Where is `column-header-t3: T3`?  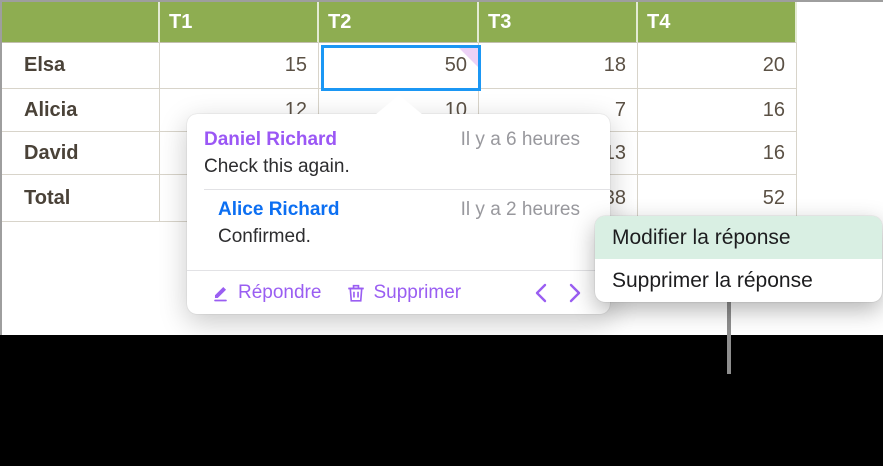
column-header-t3: T3 is located at coordinates (558, 22).